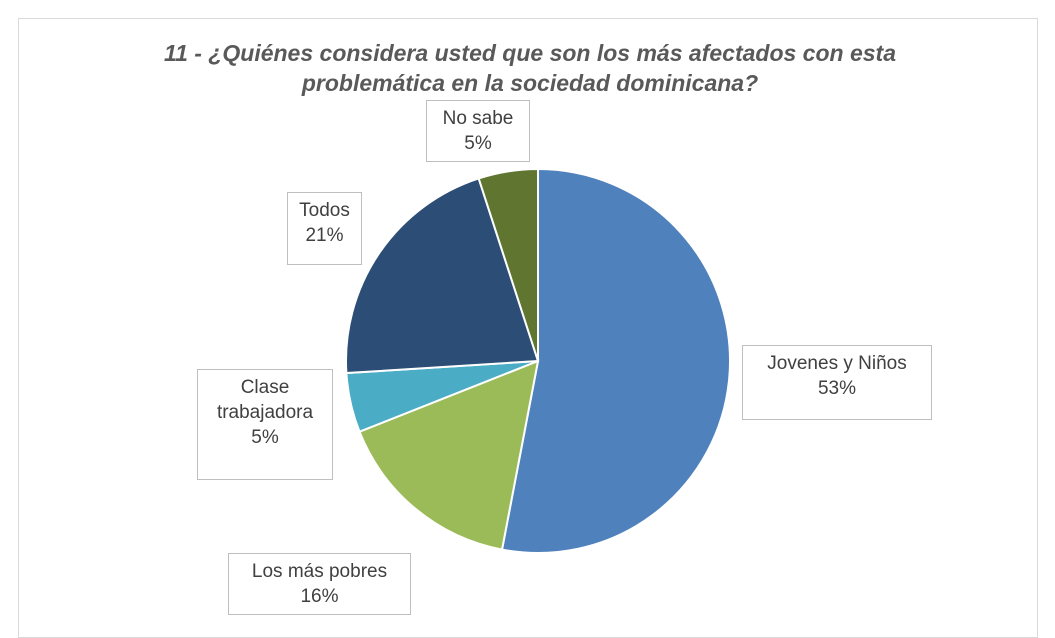 The width and height of the screenshot is (1055, 638). What do you see at coordinates (478, 131) in the screenshot?
I see `data-label: No sabe 5%` at bounding box center [478, 131].